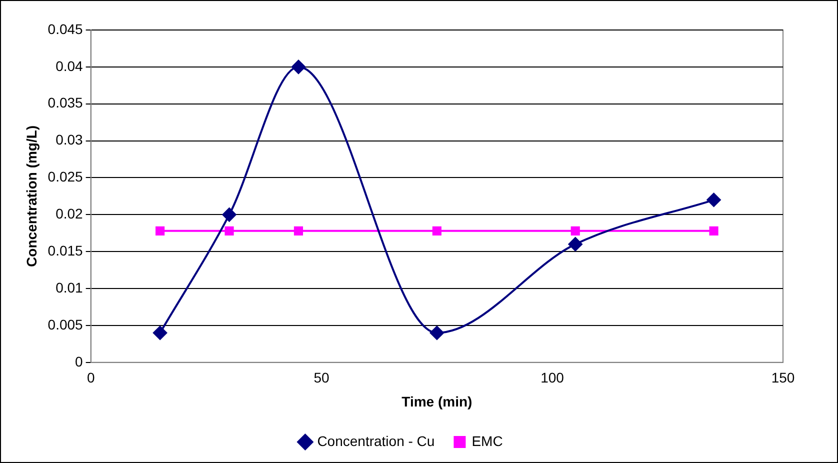 This screenshot has height=463, width=838. Describe the element at coordinates (70, 287) in the screenshot. I see `y-tick-label: 0.01` at that location.